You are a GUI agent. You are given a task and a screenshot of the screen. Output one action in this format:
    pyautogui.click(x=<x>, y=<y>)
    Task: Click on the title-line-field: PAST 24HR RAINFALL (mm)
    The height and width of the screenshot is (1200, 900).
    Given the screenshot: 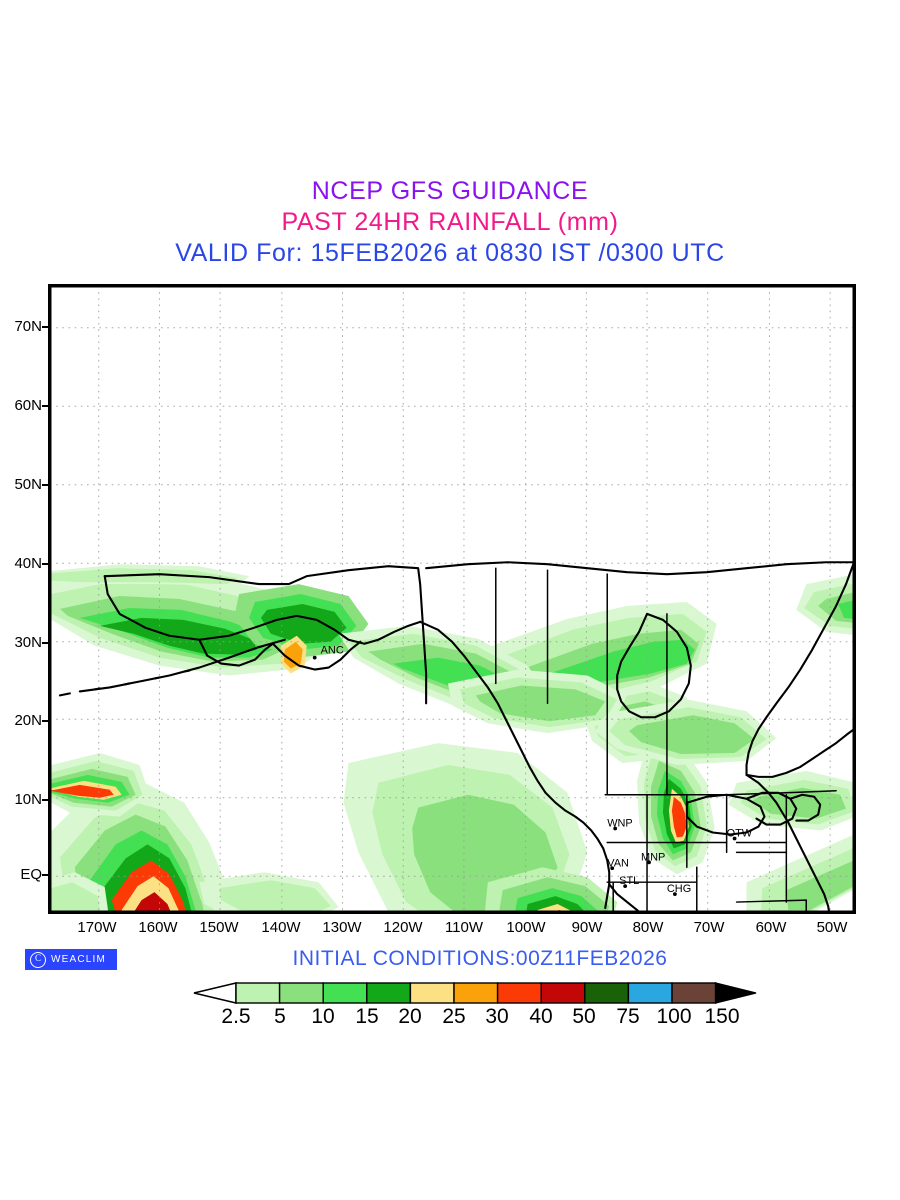 What is the action you would take?
    pyautogui.click(x=450, y=222)
    